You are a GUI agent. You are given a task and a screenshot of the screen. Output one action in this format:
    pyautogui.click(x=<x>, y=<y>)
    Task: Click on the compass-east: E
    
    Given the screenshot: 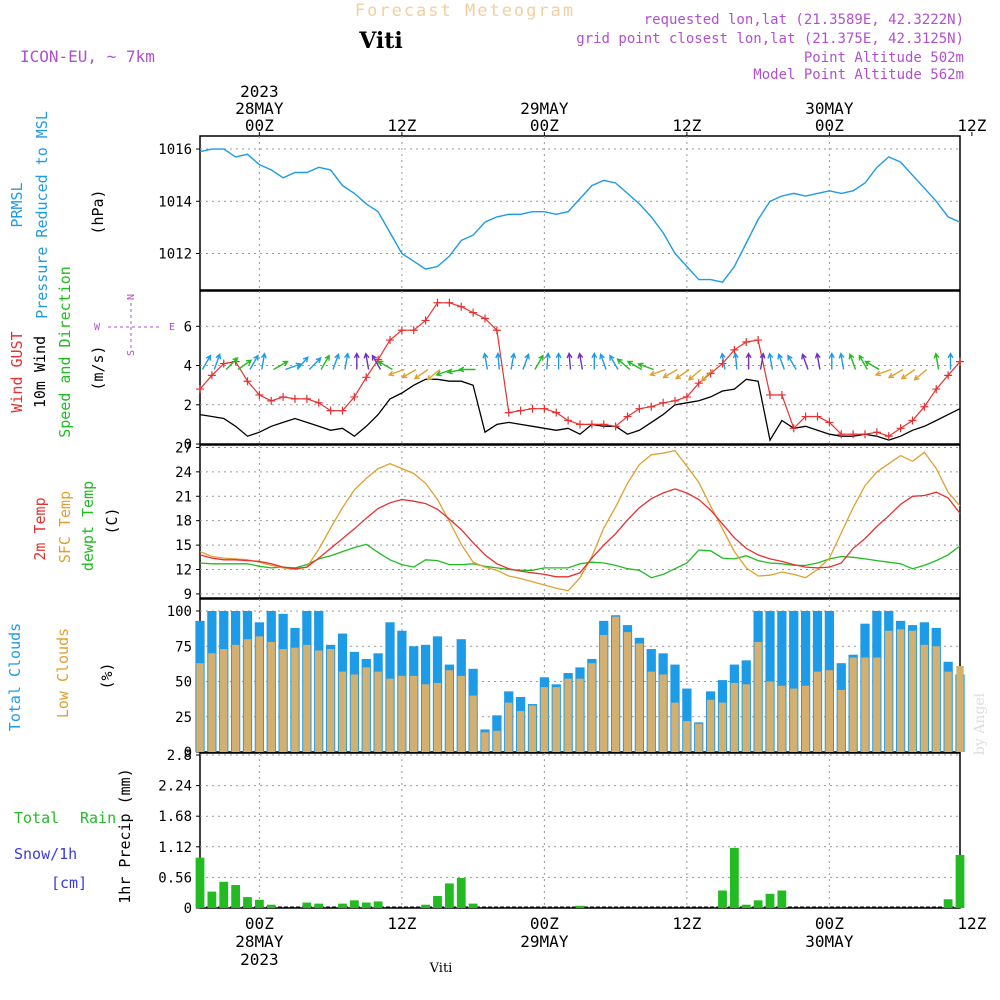 What is the action you would take?
    pyautogui.click(x=172, y=327)
    